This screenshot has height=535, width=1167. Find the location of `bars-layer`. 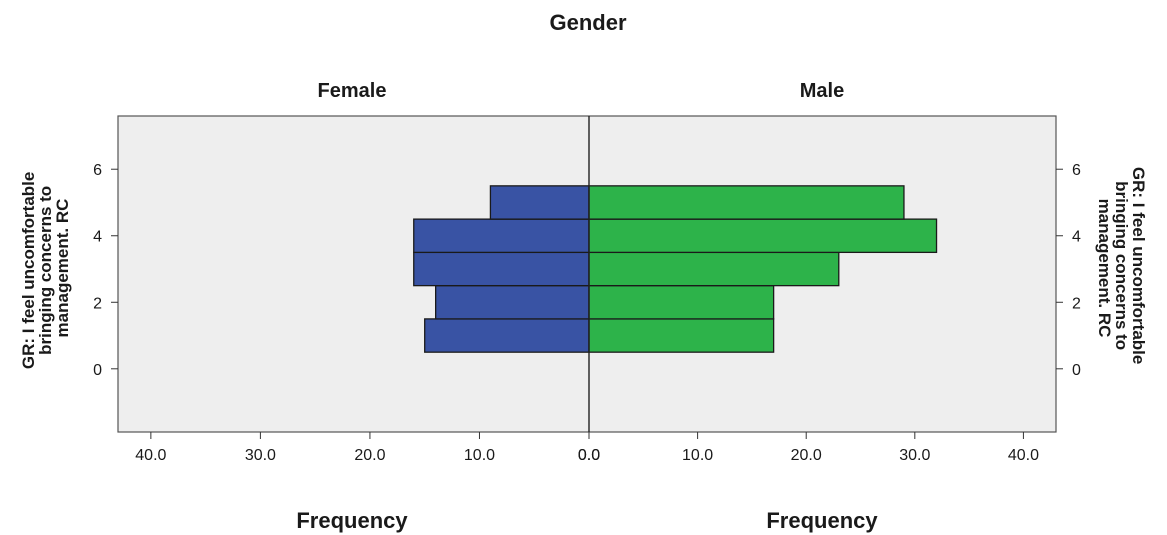

bars-layer is located at coordinates (675, 269).